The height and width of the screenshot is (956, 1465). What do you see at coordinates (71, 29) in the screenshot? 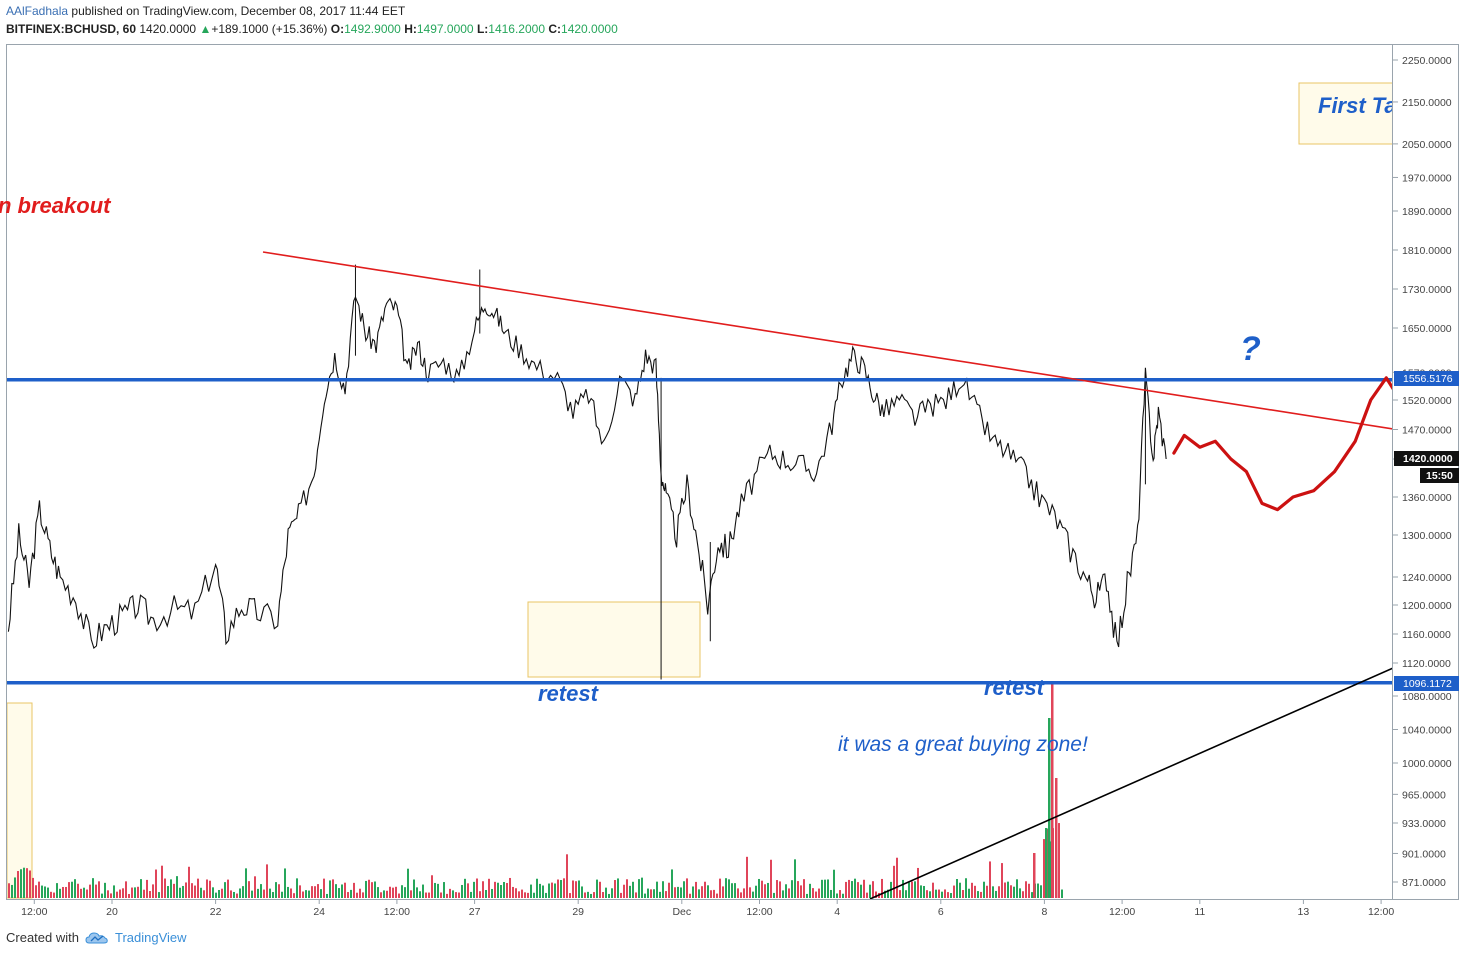
I see `symbol-label: BITFINEX:BCHUSD, 60` at bounding box center [71, 29].